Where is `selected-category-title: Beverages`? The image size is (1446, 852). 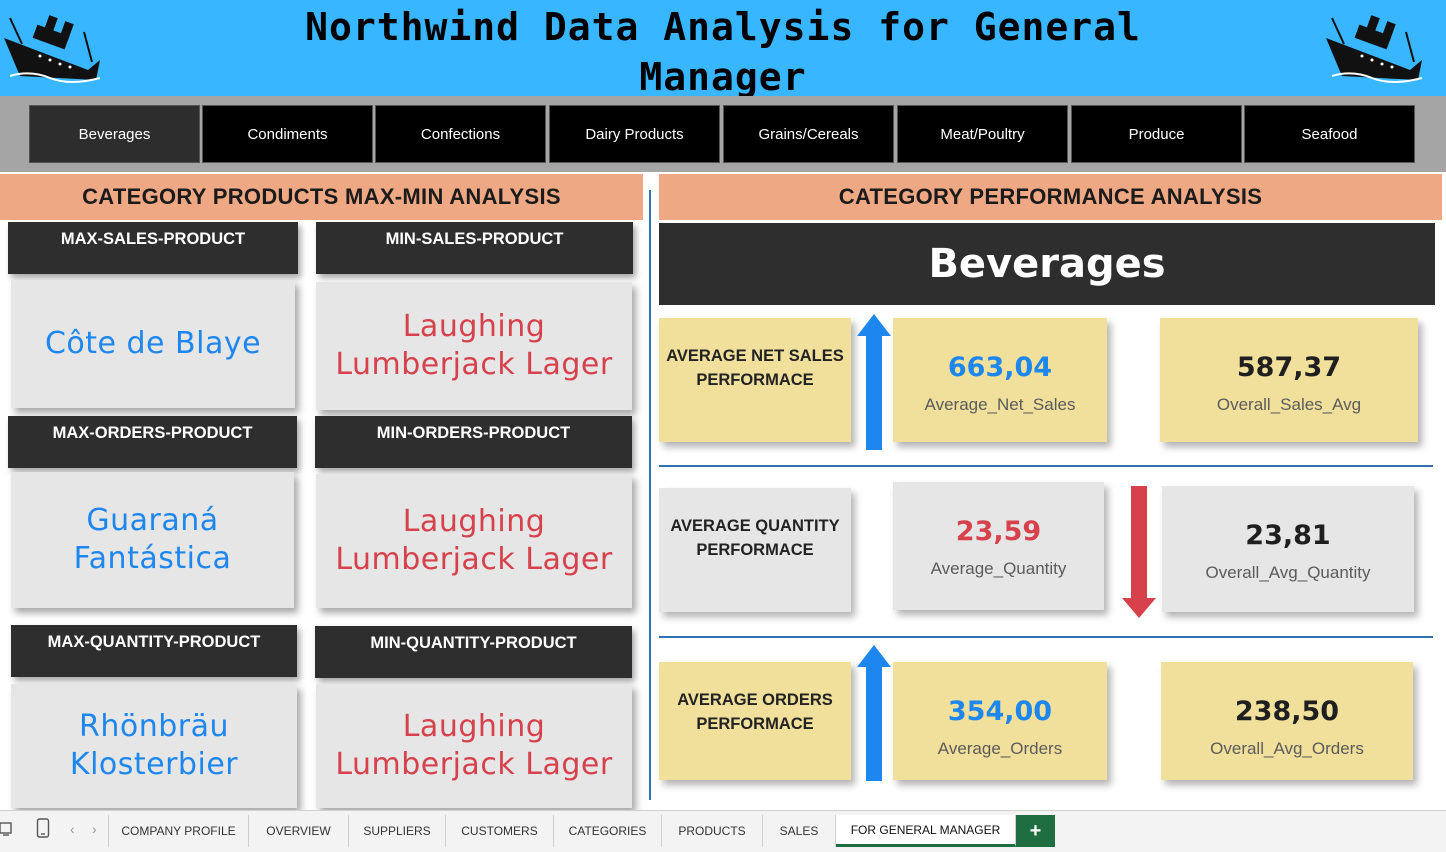
selected-category-title: Beverages is located at coordinates (1047, 264).